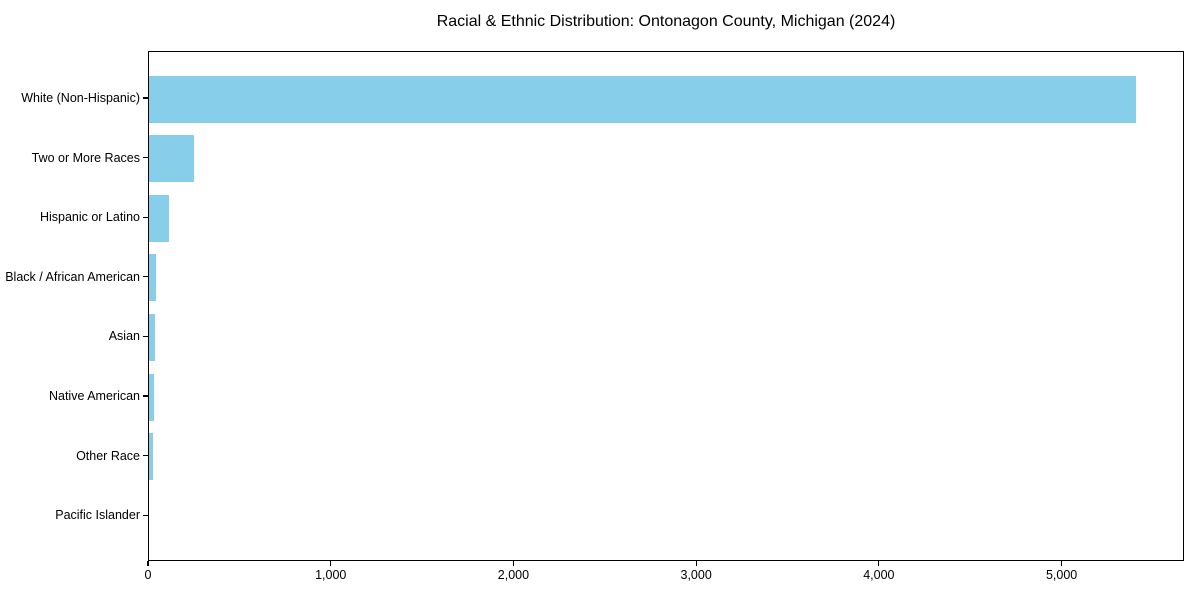 The image size is (1200, 600). What do you see at coordinates (80, 98) in the screenshot?
I see `y-axis-label-white-non-hispanic: White (Non-Hispanic)` at bounding box center [80, 98].